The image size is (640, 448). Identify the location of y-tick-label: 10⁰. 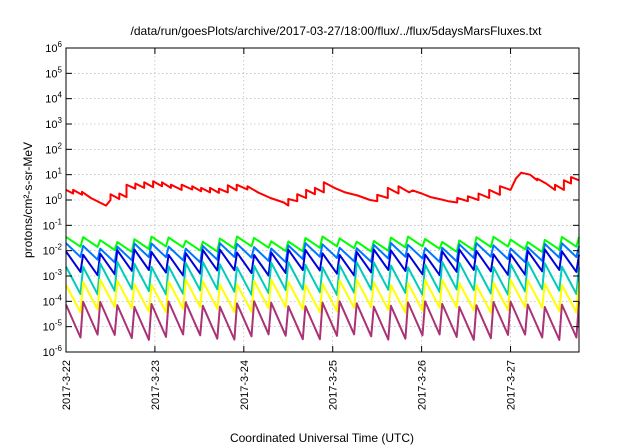
(53, 199).